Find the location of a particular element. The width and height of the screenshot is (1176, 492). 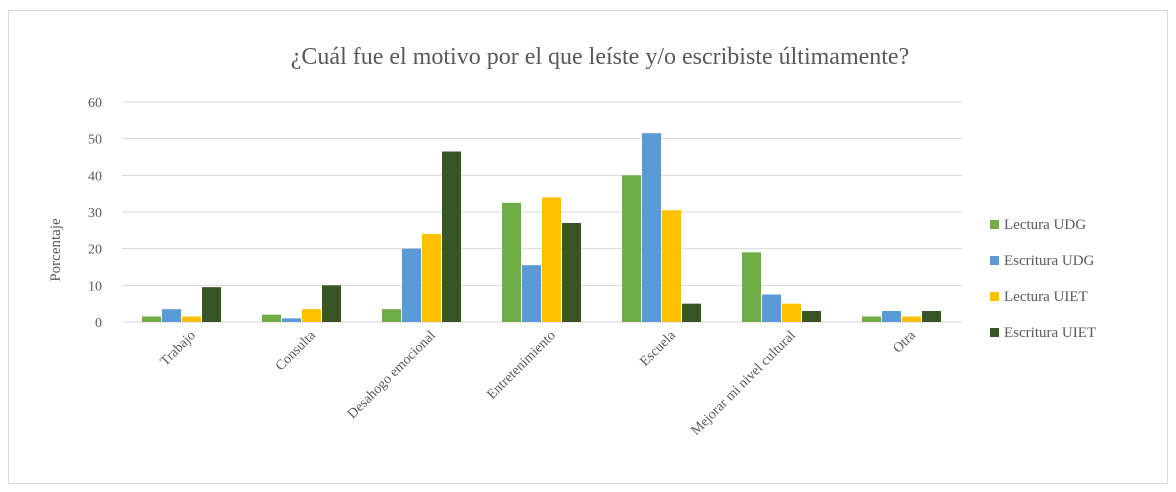

y-tick-label: 40 is located at coordinates (95, 176).